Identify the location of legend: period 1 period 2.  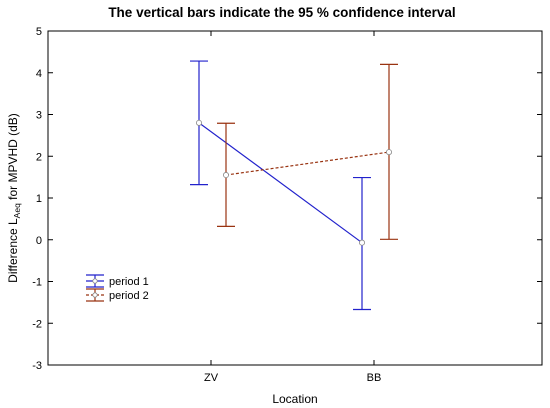
(117, 288).